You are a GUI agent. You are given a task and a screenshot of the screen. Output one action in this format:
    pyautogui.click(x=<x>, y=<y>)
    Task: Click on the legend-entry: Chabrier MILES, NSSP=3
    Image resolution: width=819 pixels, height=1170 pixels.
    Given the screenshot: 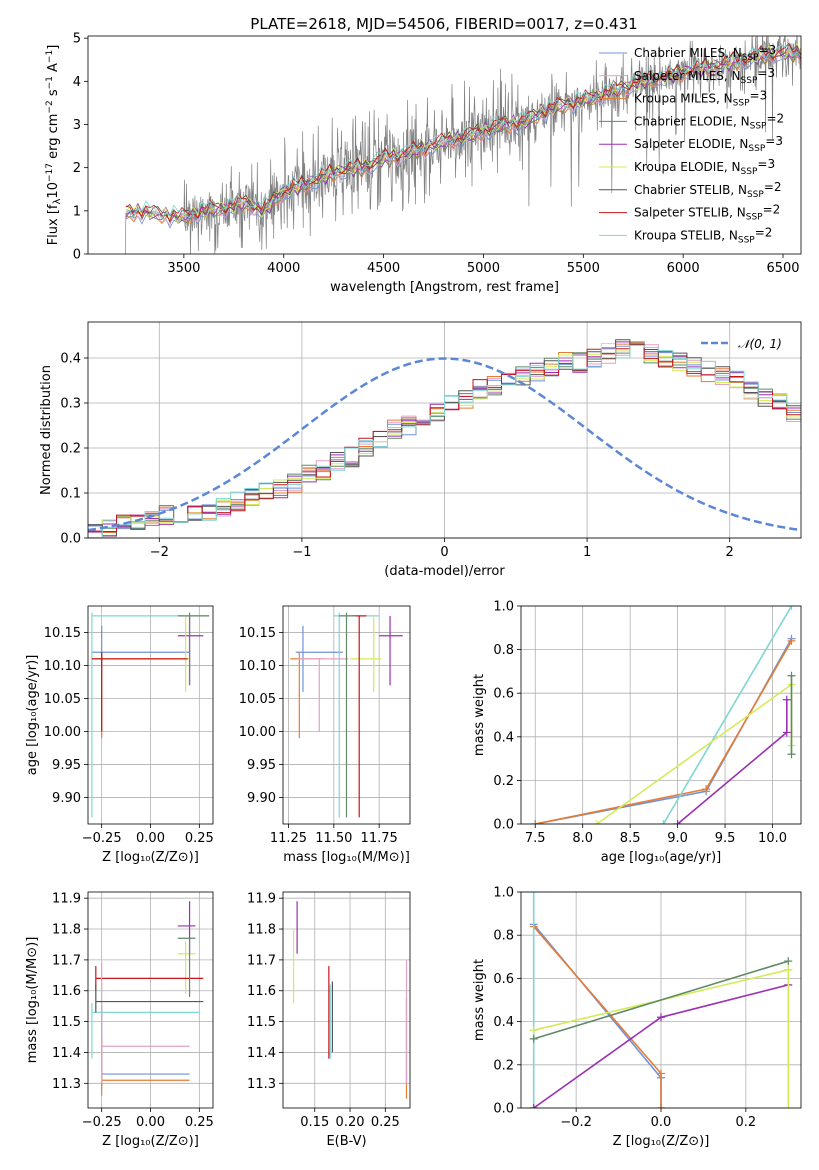 What is the action you would take?
    pyautogui.click(x=705, y=53)
    